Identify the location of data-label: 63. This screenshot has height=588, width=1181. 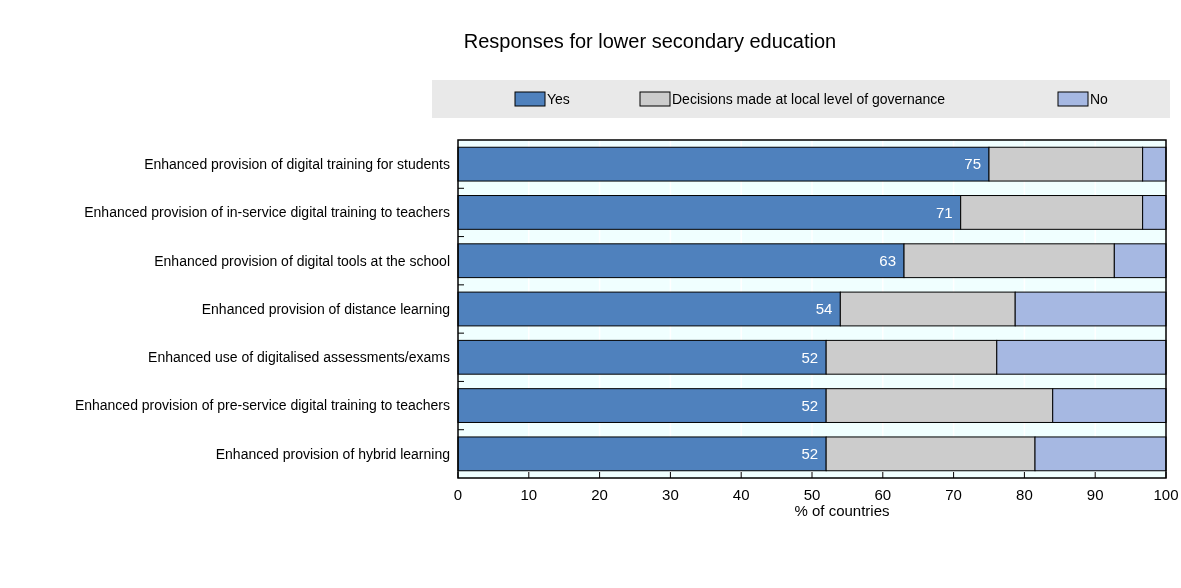
(888, 260).